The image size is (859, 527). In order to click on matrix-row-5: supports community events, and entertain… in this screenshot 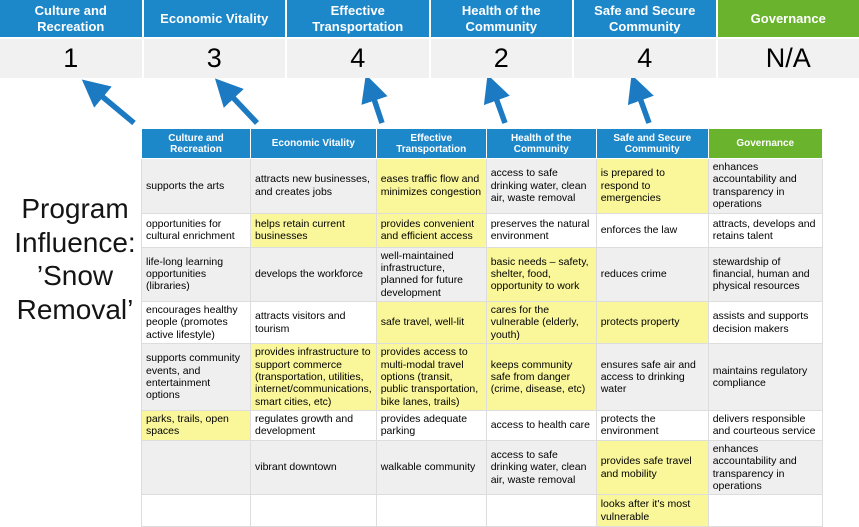, I will do `click(482, 377)`.